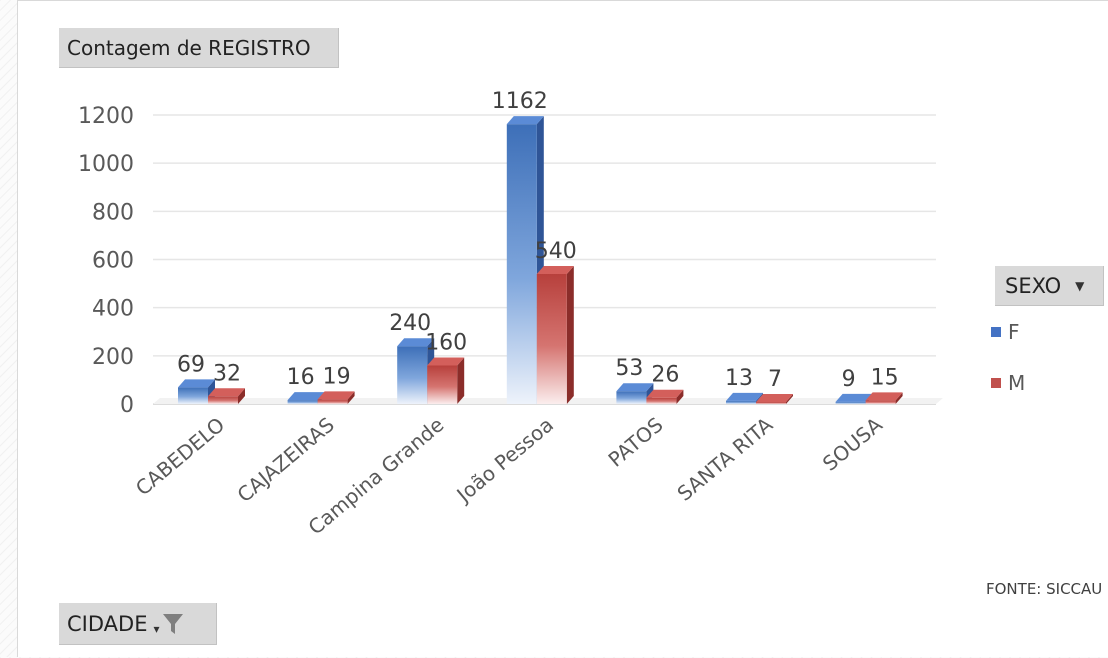 Image resolution: width=1108 pixels, height=658 pixels. What do you see at coordinates (1044, 589) in the screenshot?
I see `source-note: FONTE: SICCAU` at bounding box center [1044, 589].